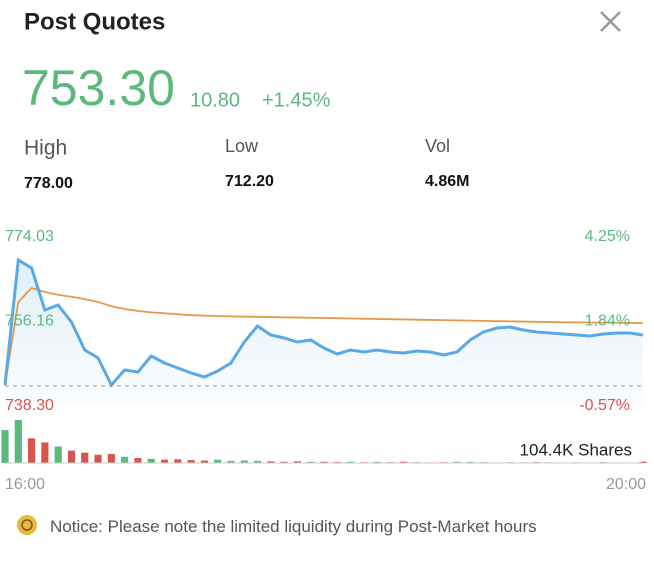 The image size is (654, 572). What do you see at coordinates (94, 21) in the screenshot?
I see `title: Post Quotes` at bounding box center [94, 21].